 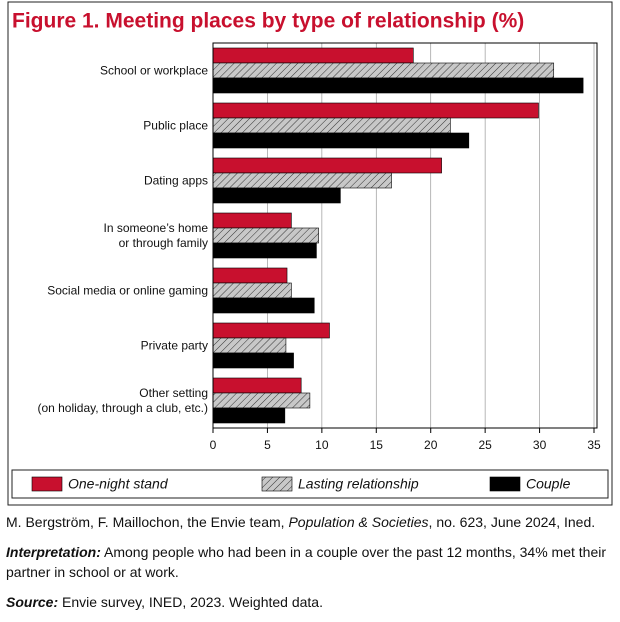 I want to click on y-tick-label: Dating apps, so click(x=175, y=180).